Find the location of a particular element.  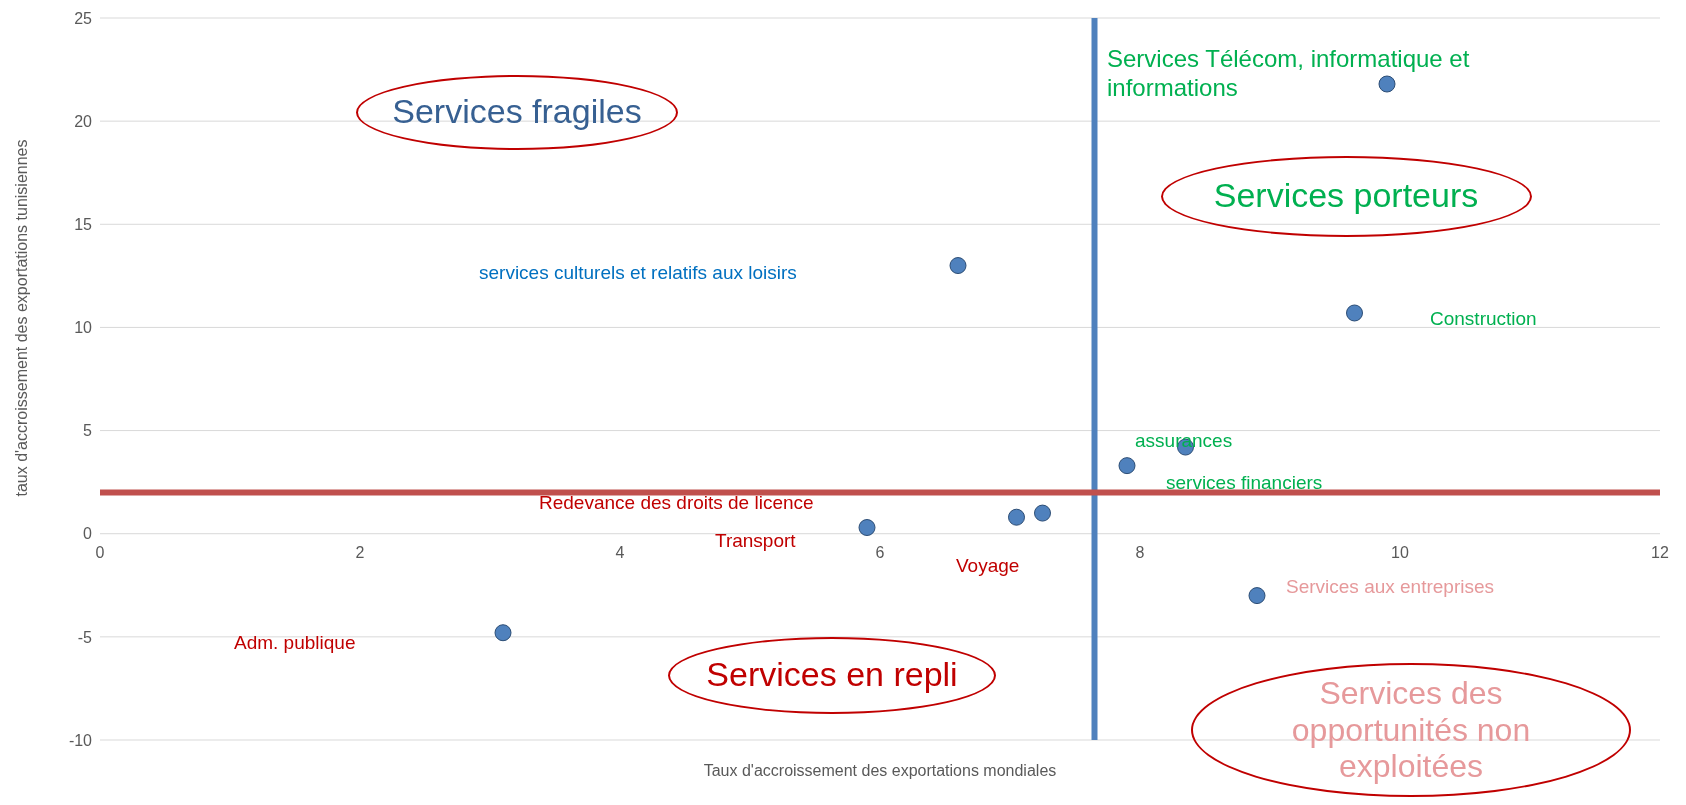

annotation: Transport is located at coordinates (755, 541).